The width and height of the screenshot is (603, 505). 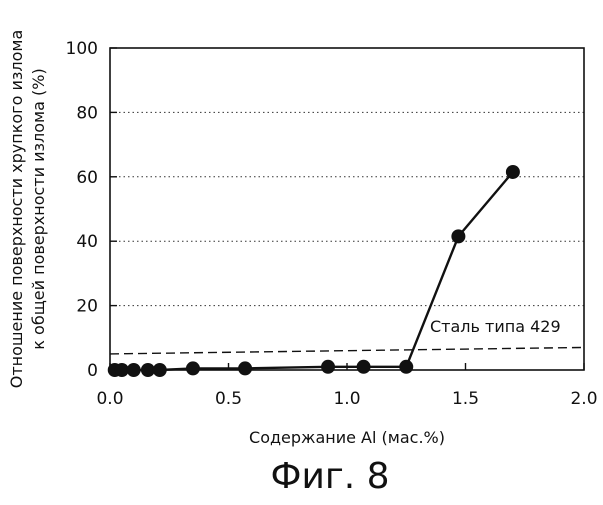 I want to click on reference-line-label: Сталь типа 429, so click(x=495, y=326).